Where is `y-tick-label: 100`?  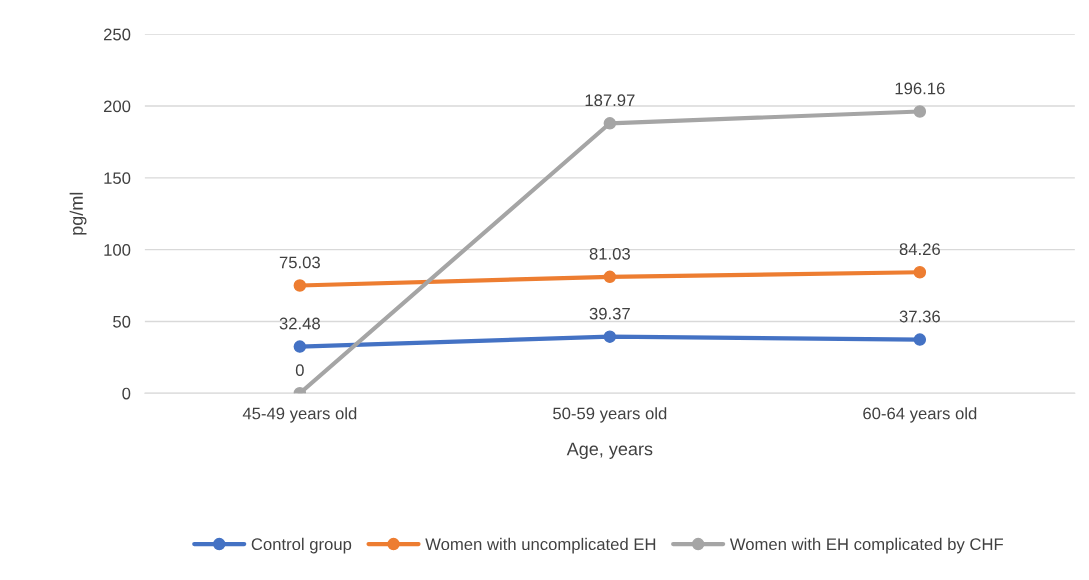 y-tick-label: 100 is located at coordinates (117, 250).